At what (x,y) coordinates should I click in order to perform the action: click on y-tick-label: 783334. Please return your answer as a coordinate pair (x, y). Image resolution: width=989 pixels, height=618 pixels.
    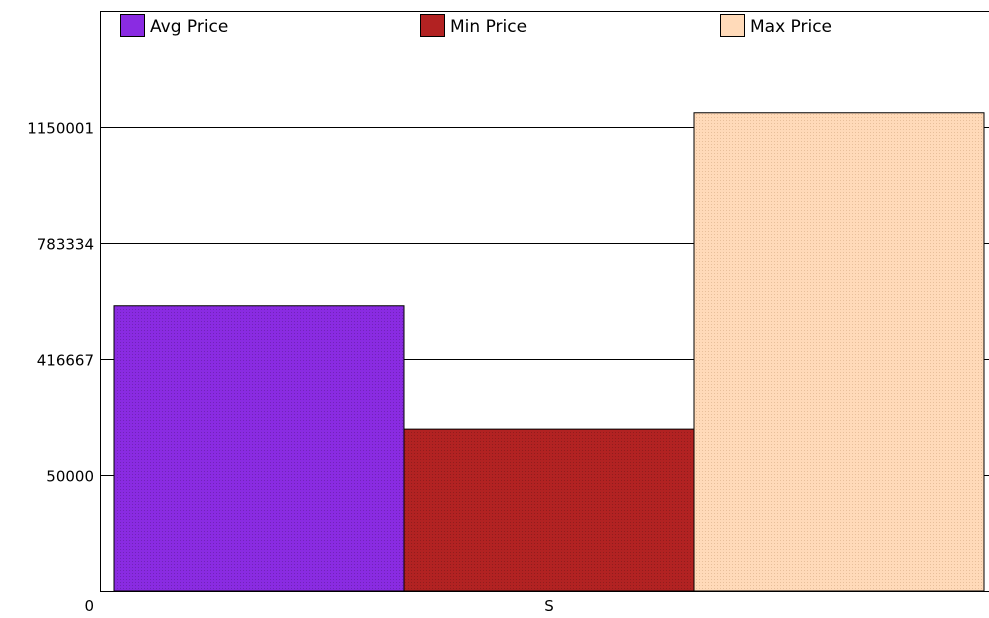
    Looking at the image, I should click on (65, 245).